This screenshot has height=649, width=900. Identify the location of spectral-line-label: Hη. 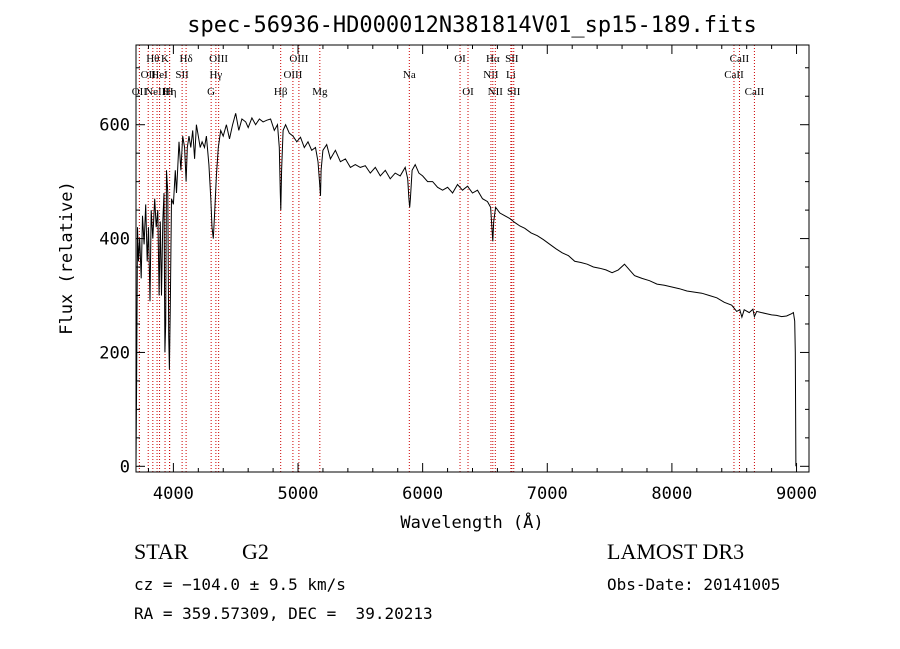
(170, 92).